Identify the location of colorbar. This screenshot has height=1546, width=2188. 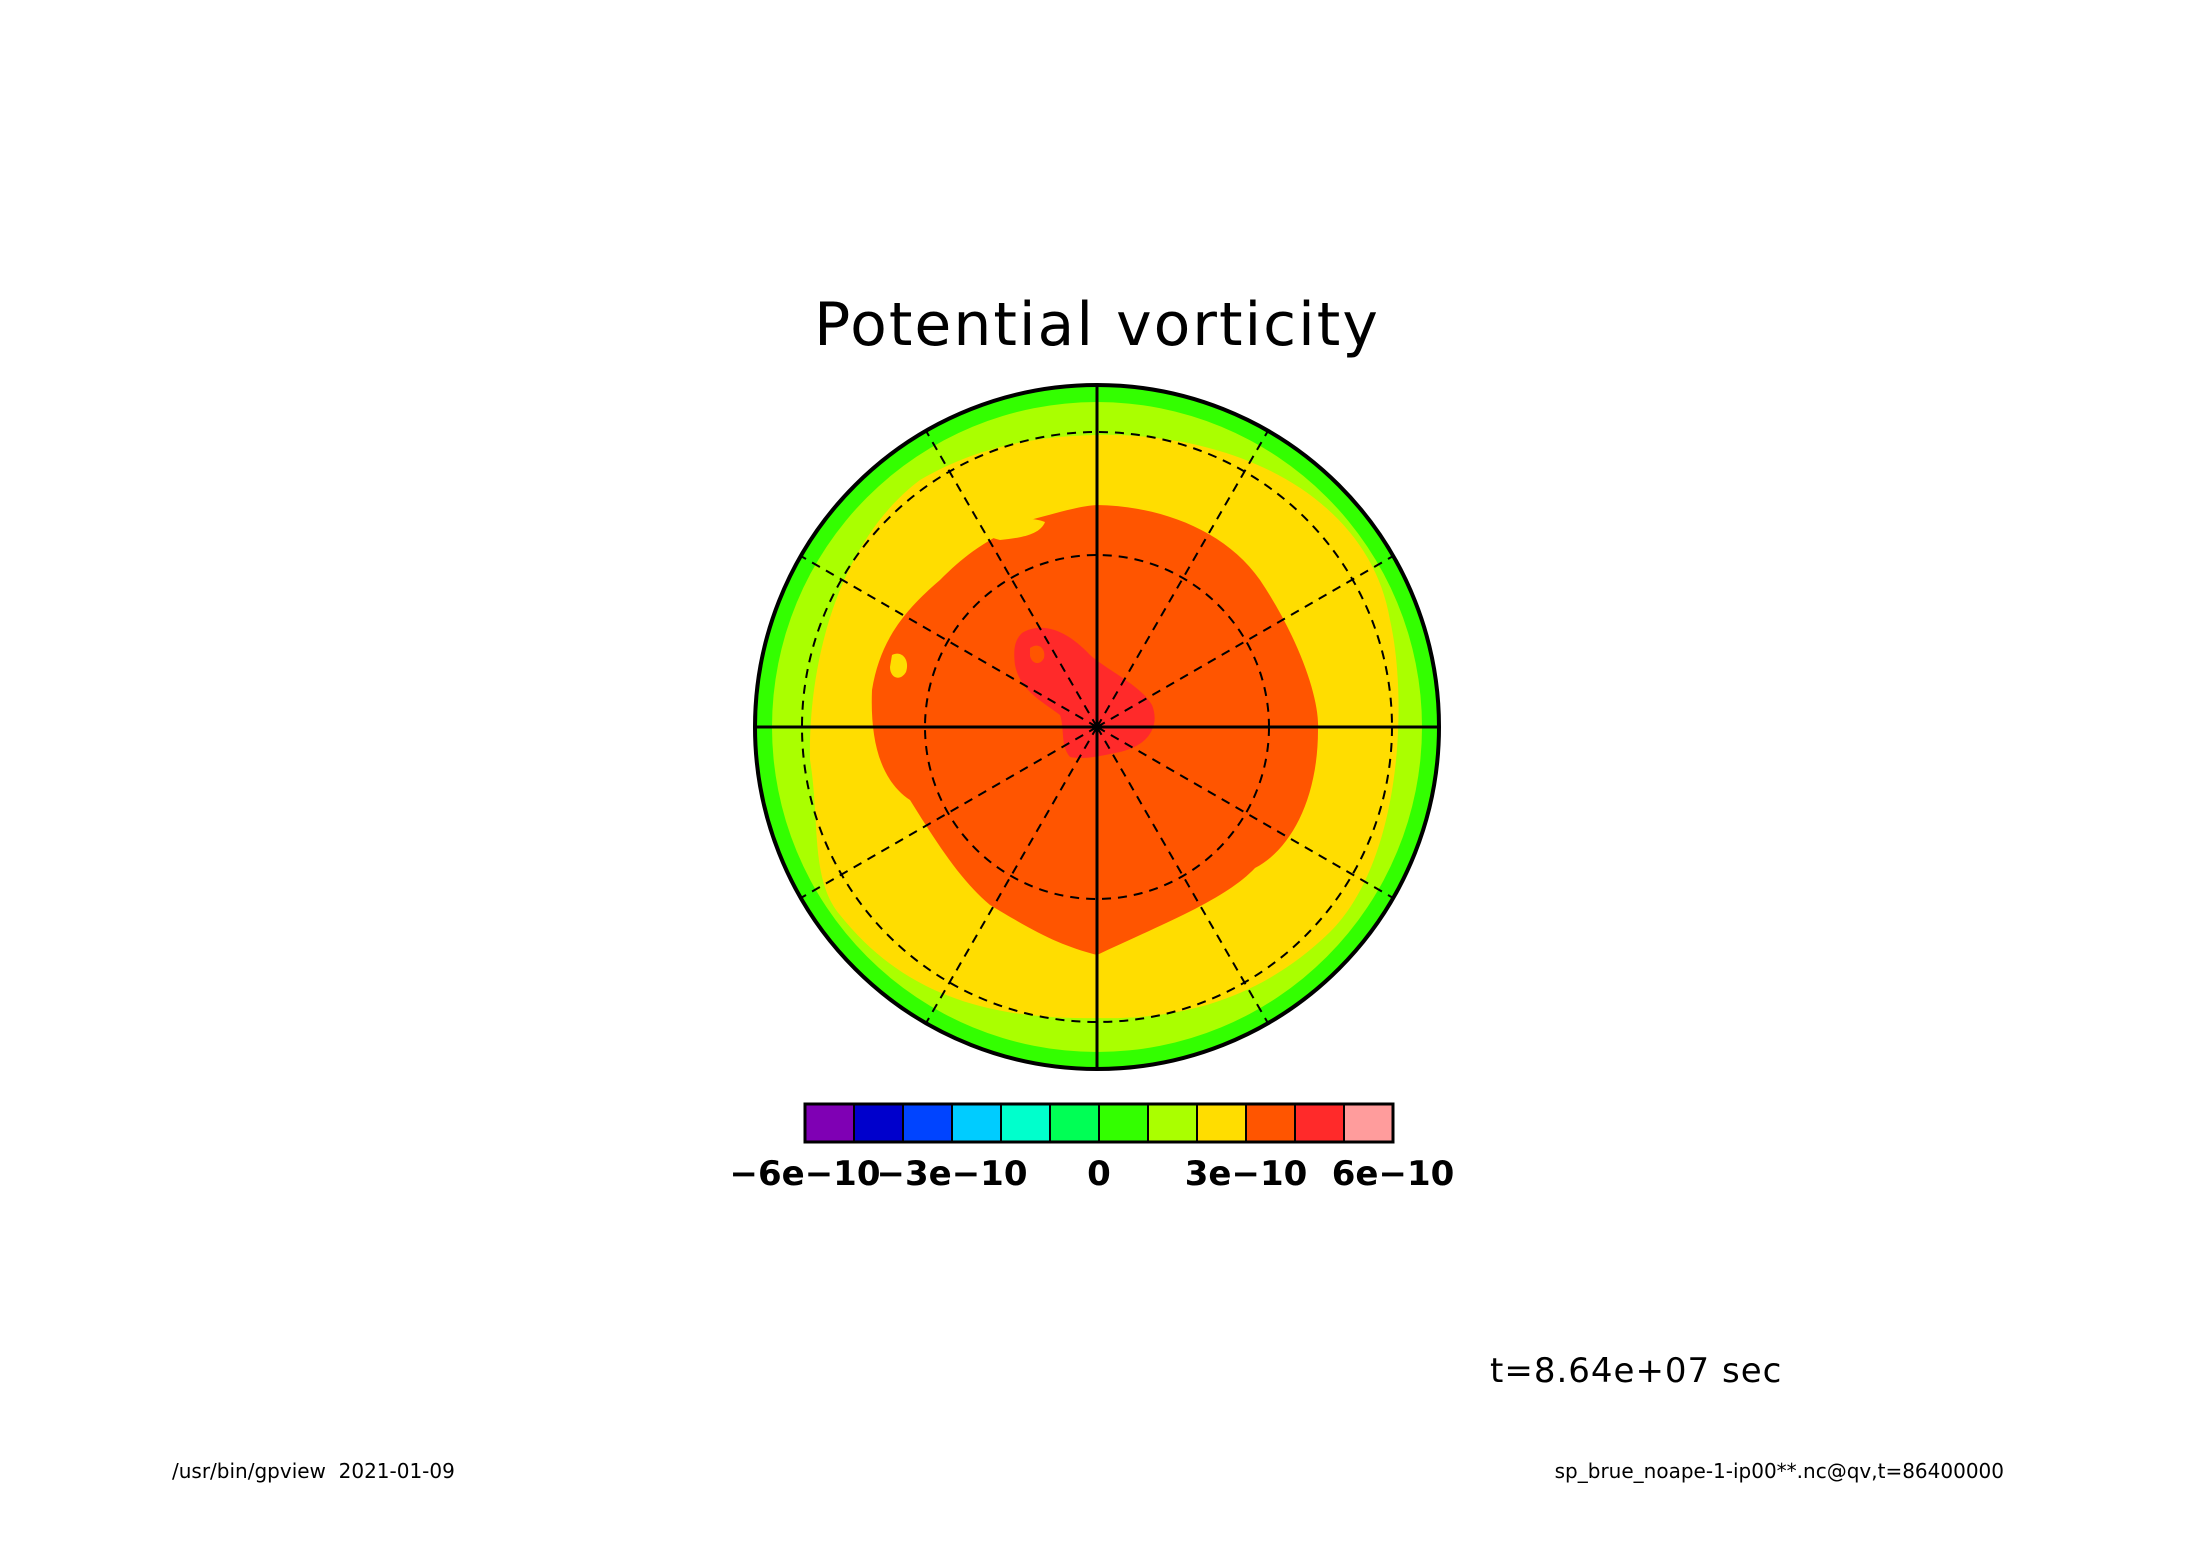
(1099, 1123).